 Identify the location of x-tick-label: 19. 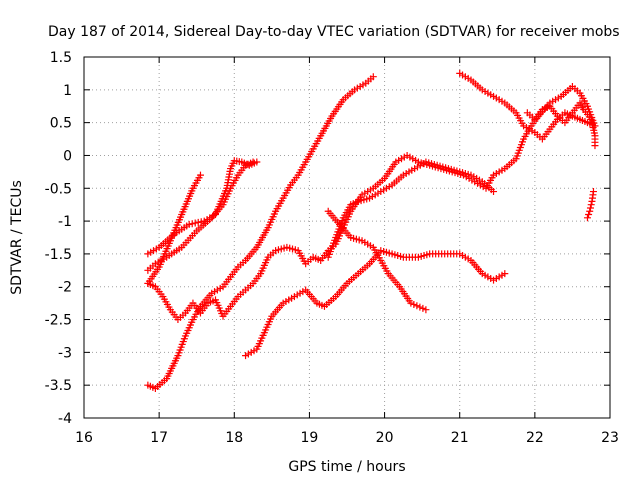
(310, 438).